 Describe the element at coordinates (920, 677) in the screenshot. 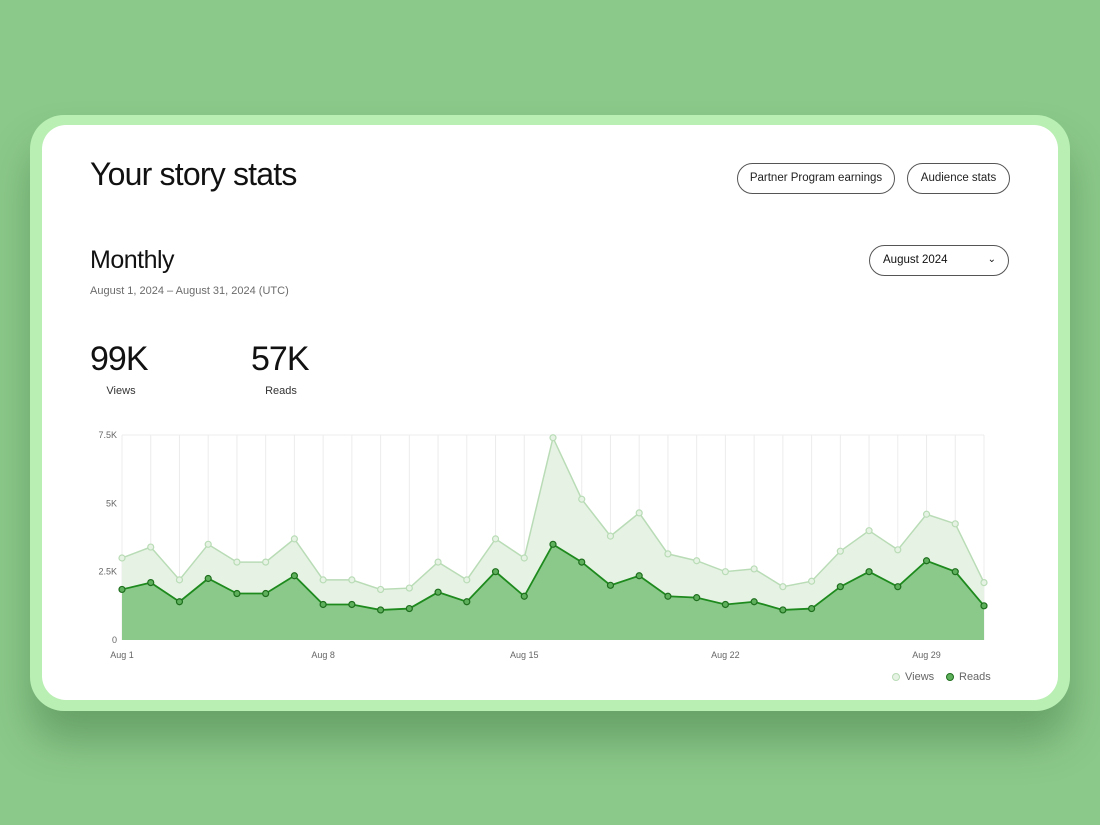

I see `legend-views-label: Views` at that location.